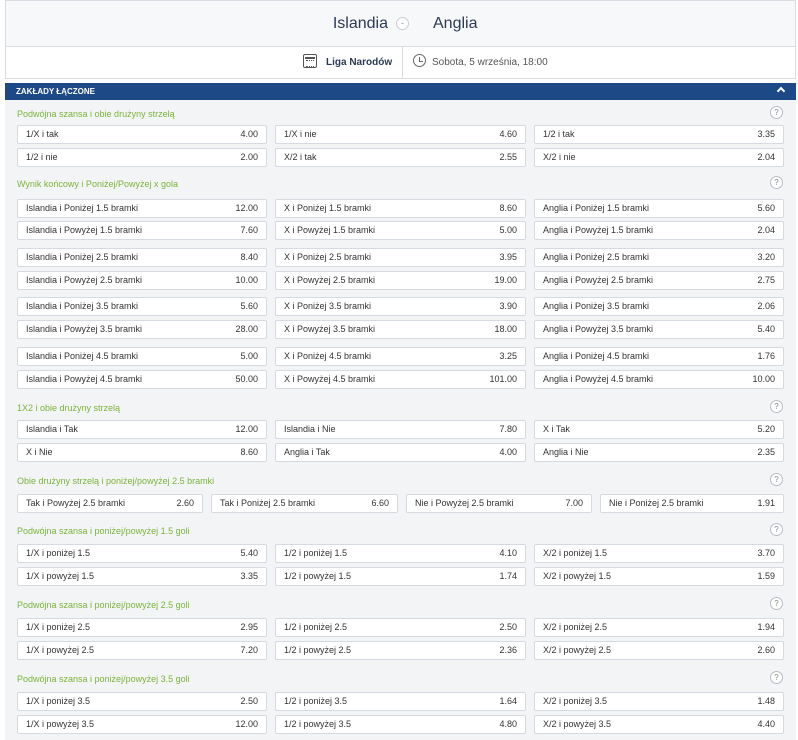 This screenshot has width=798, height=740. Describe the element at coordinates (400, 157) in the screenshot. I see `odds-button: X/2 i tak 2.55` at that location.